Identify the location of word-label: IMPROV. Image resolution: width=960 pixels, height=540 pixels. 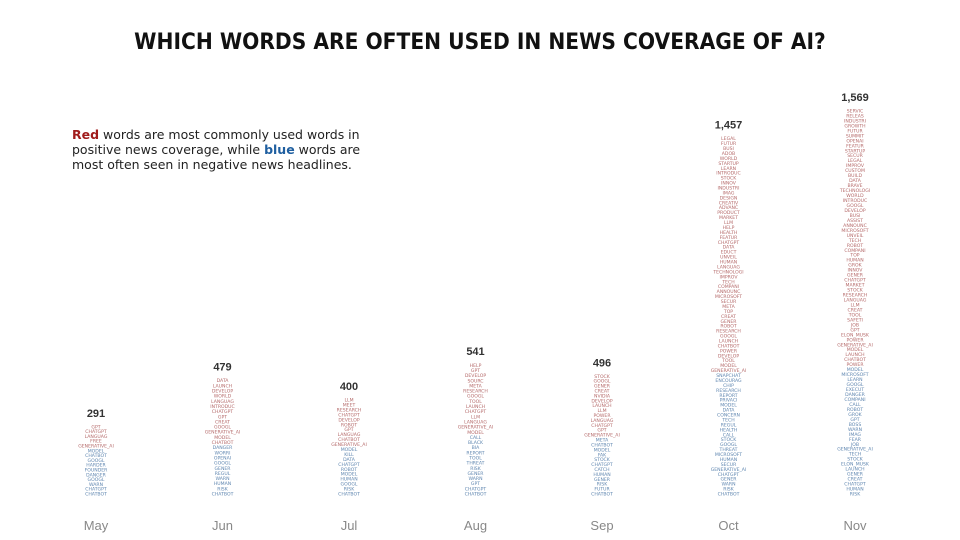
(855, 166).